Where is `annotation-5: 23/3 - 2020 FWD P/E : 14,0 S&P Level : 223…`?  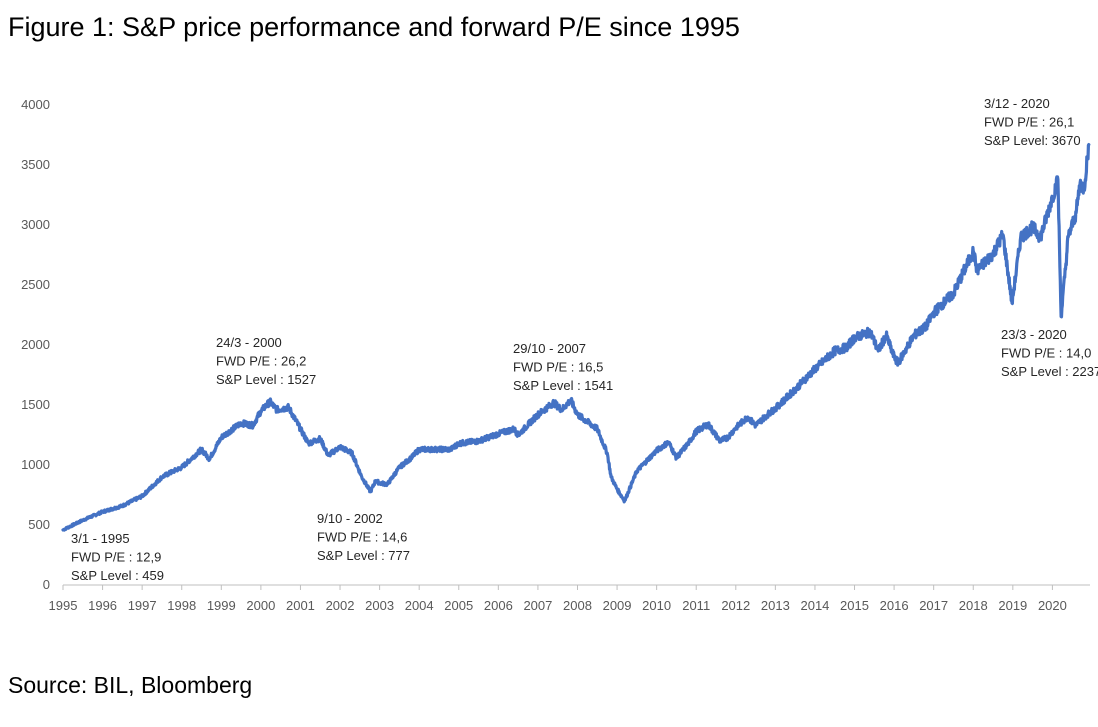 annotation-5: 23/3 - 2020 FWD P/E : 14,0 S&P Level : 223… is located at coordinates (1049, 353).